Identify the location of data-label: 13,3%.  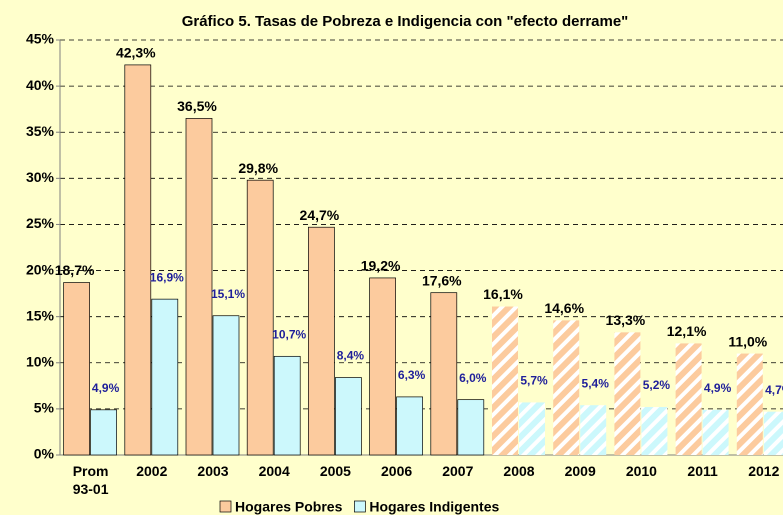
(626, 320).